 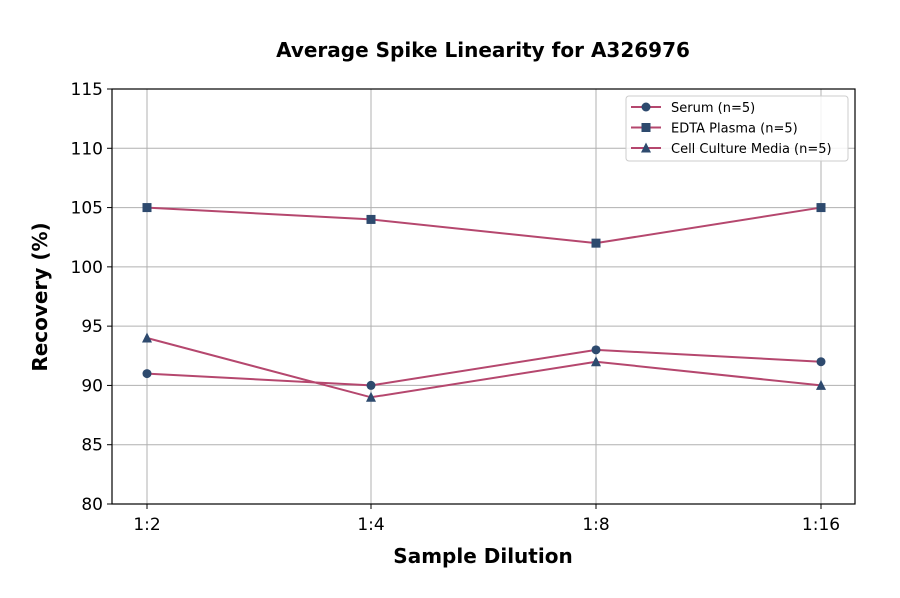 I want to click on x-tick-label: 1:8, so click(x=595, y=525).